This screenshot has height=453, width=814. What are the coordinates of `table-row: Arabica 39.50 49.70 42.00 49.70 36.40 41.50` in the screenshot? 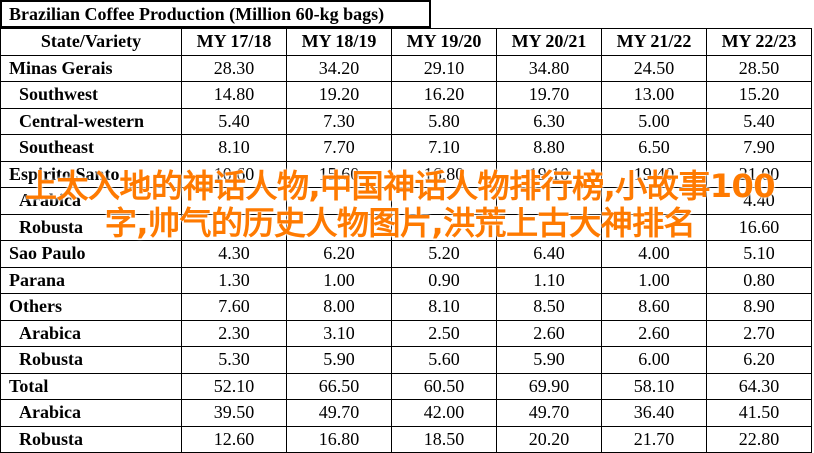 It's located at (406, 413).